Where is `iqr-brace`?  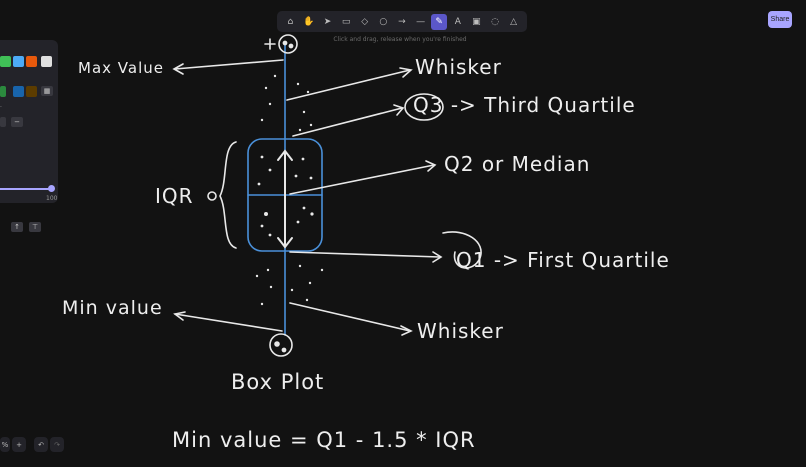 iqr-brace is located at coordinates (228, 195).